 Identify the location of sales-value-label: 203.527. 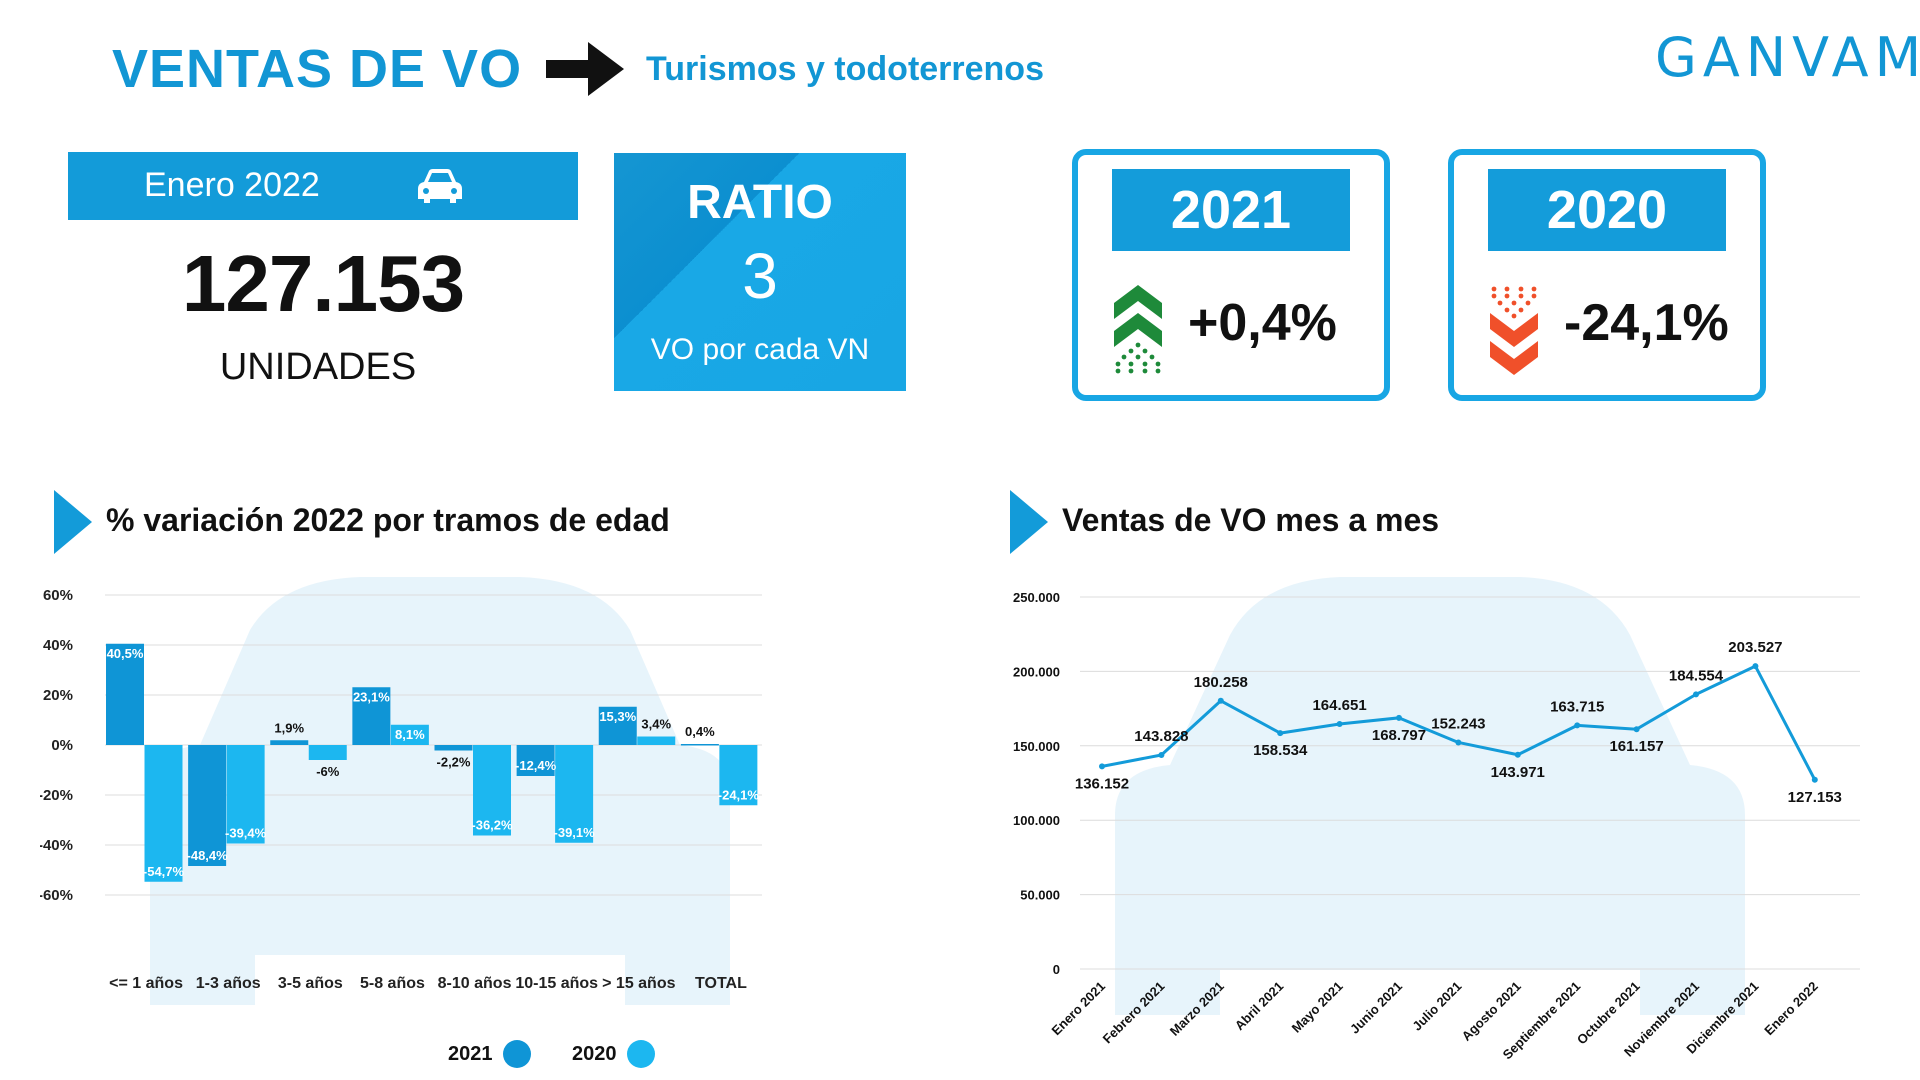
(1755, 647).